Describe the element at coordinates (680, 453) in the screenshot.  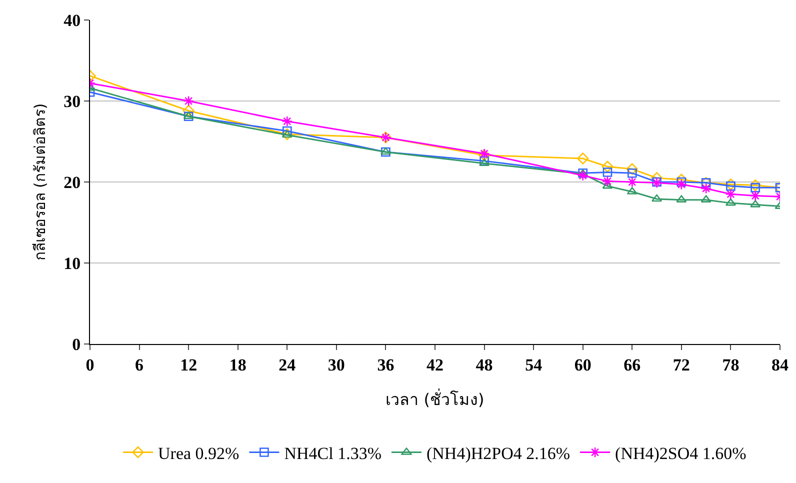
I see `legend-label: (NH4)2SO4 1.60%` at that location.